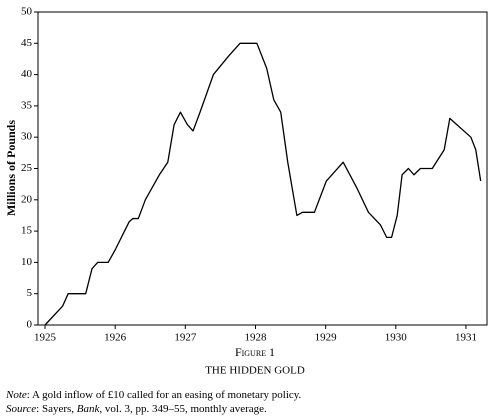 This screenshot has width=500, height=417. Describe the element at coordinates (255, 371) in the screenshot. I see `figure-title: THE HIDDEN GOLD` at that location.